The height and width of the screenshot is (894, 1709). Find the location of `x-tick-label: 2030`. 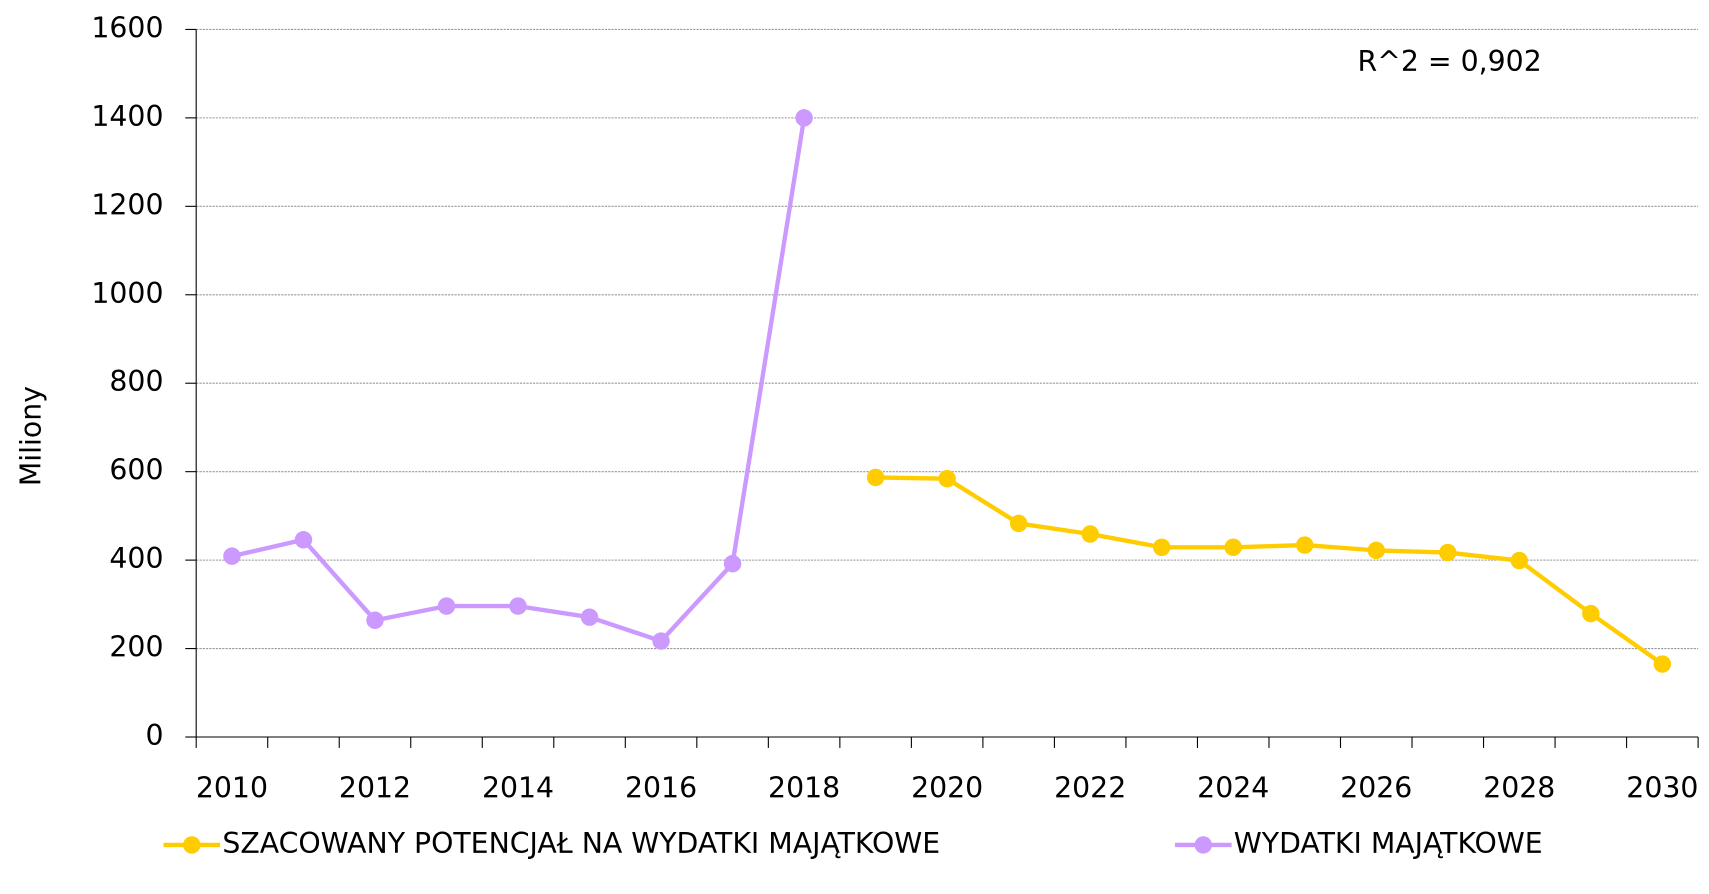

x-tick-label: 2030 is located at coordinates (1662, 787).